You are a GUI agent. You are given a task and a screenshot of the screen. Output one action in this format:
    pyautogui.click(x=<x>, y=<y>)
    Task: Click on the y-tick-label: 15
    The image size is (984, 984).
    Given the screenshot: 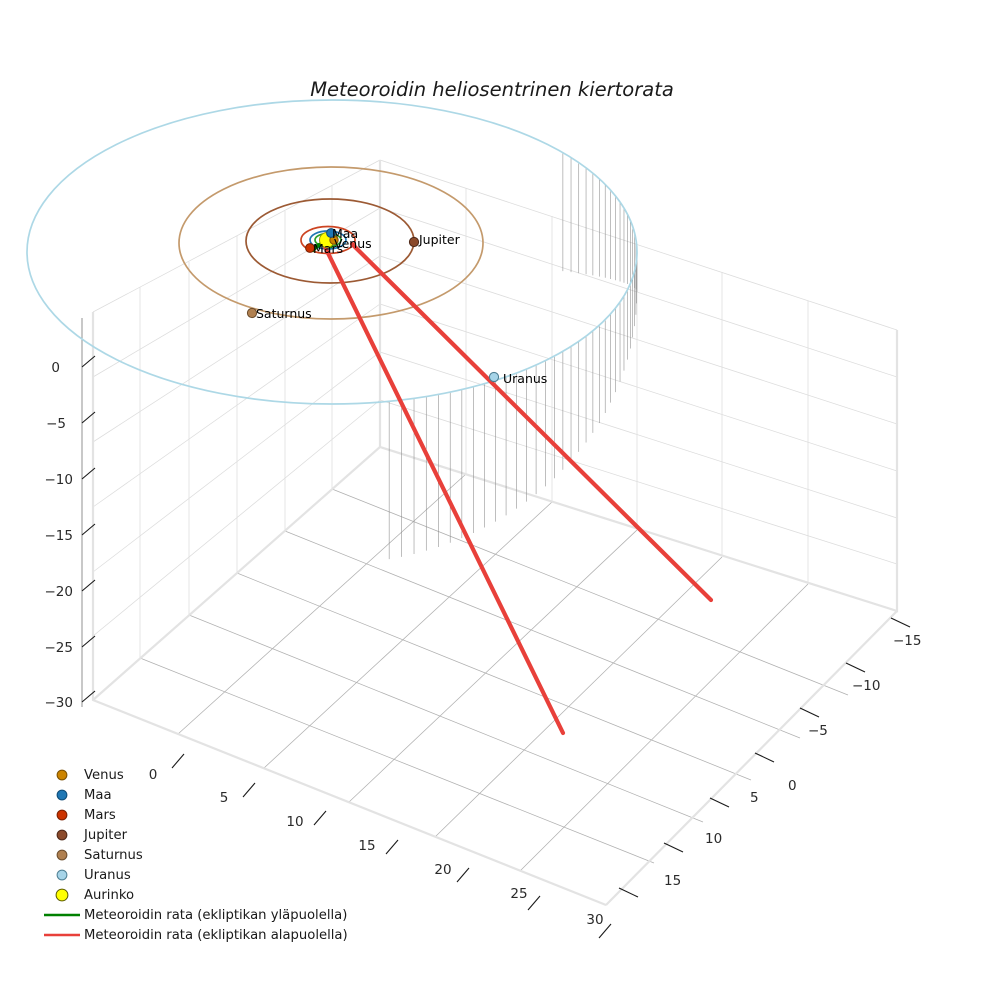 What is the action you would take?
    pyautogui.click(x=672, y=881)
    